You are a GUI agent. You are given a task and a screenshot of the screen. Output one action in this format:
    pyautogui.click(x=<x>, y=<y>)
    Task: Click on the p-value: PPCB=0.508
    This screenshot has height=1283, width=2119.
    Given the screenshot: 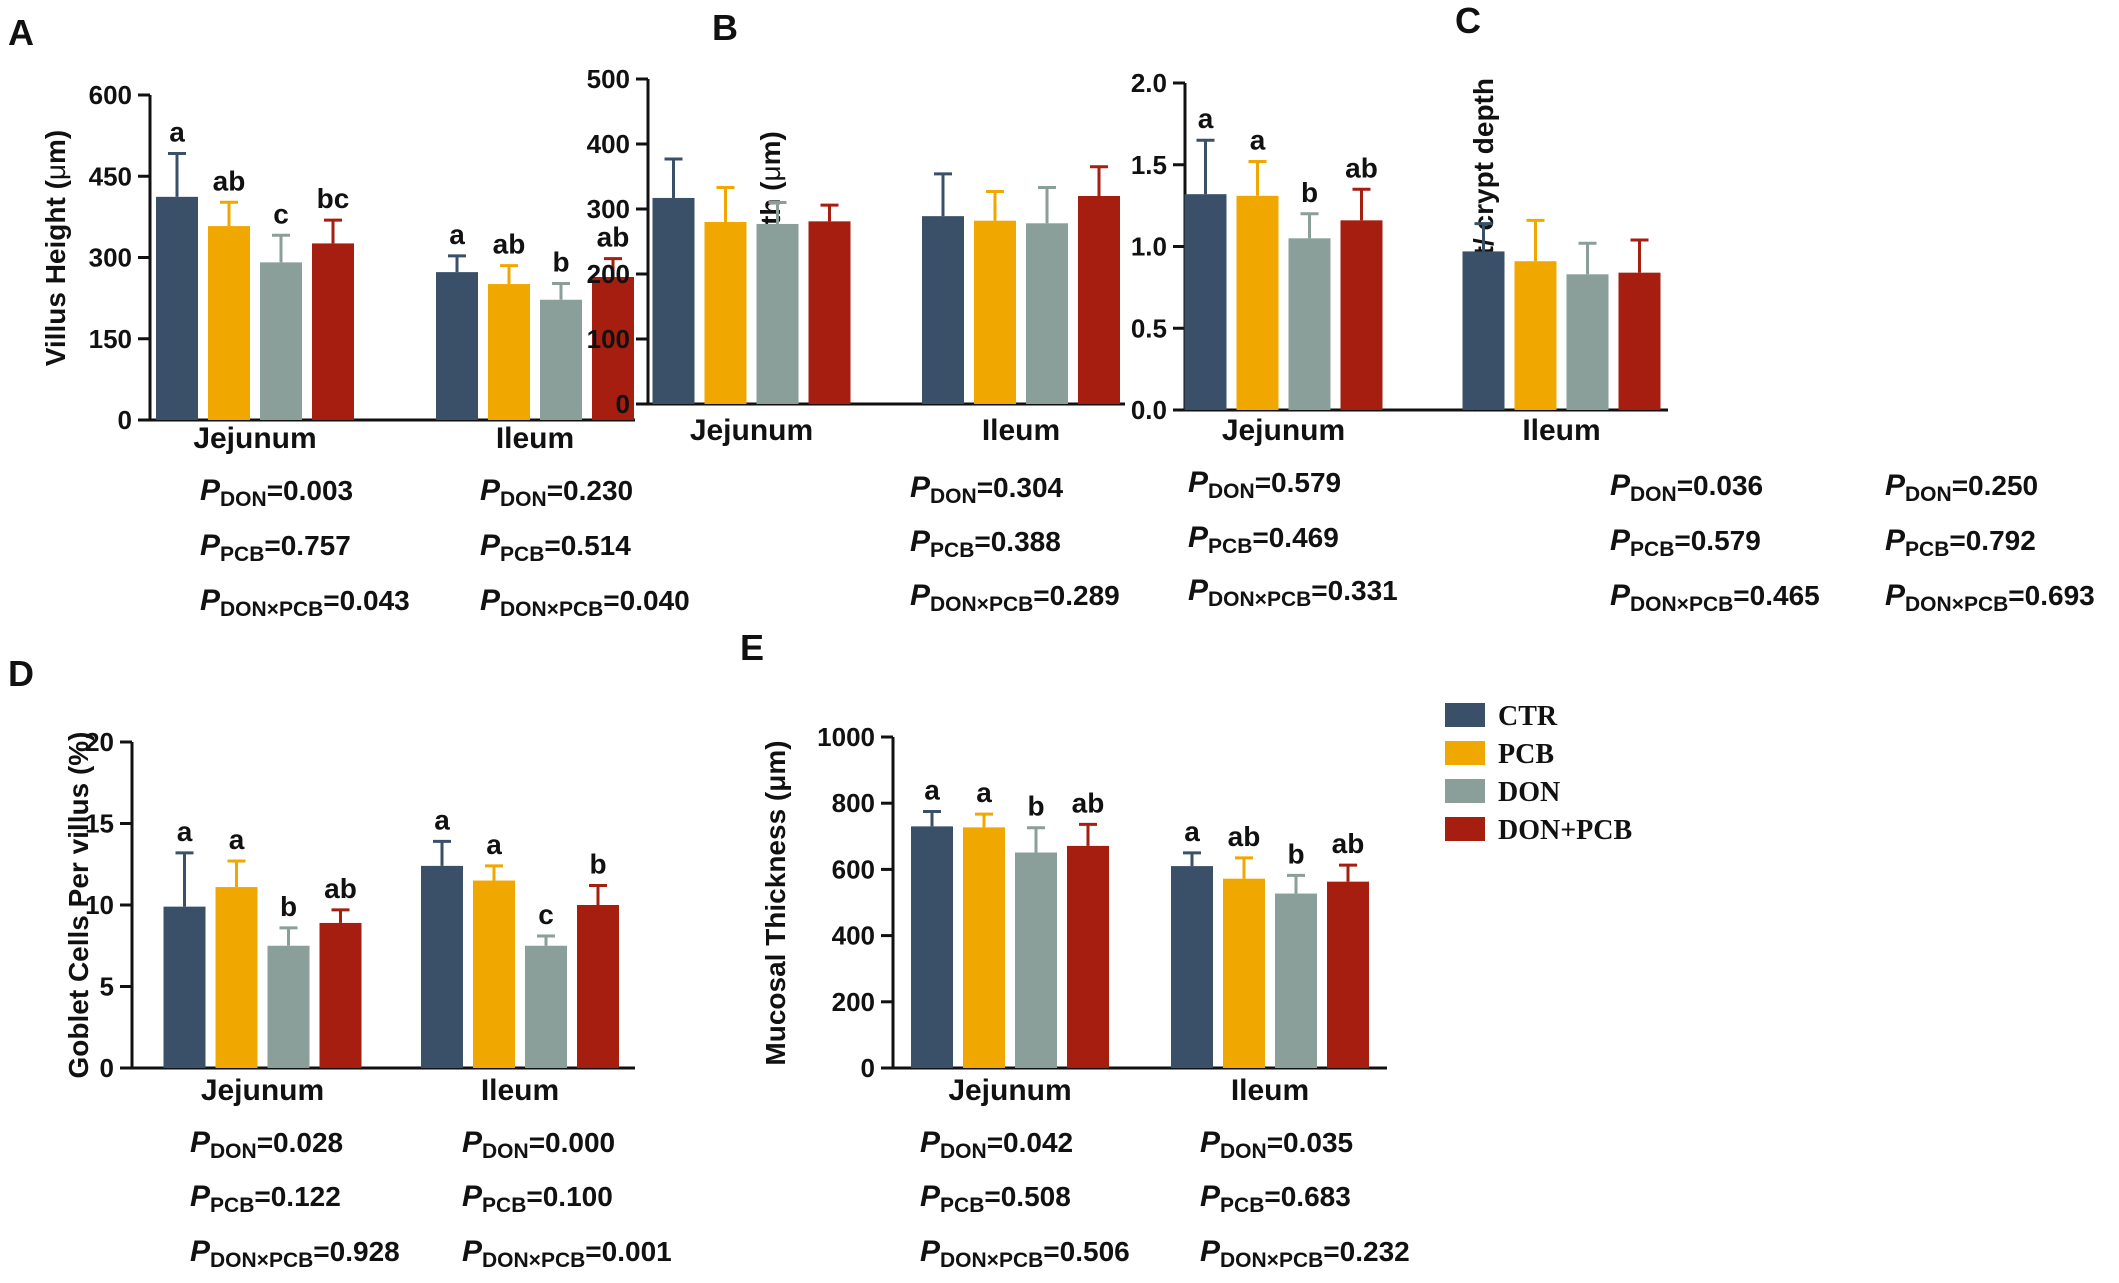 What is the action you would take?
    pyautogui.click(x=995, y=1198)
    